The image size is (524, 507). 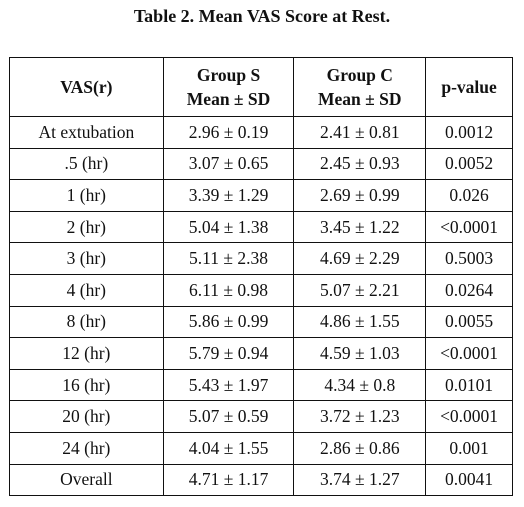 I want to click on table-row: 16 (hr) 5.43 ± 1.97 4.34 ± 0.8 0.0101, so click(x=261, y=385).